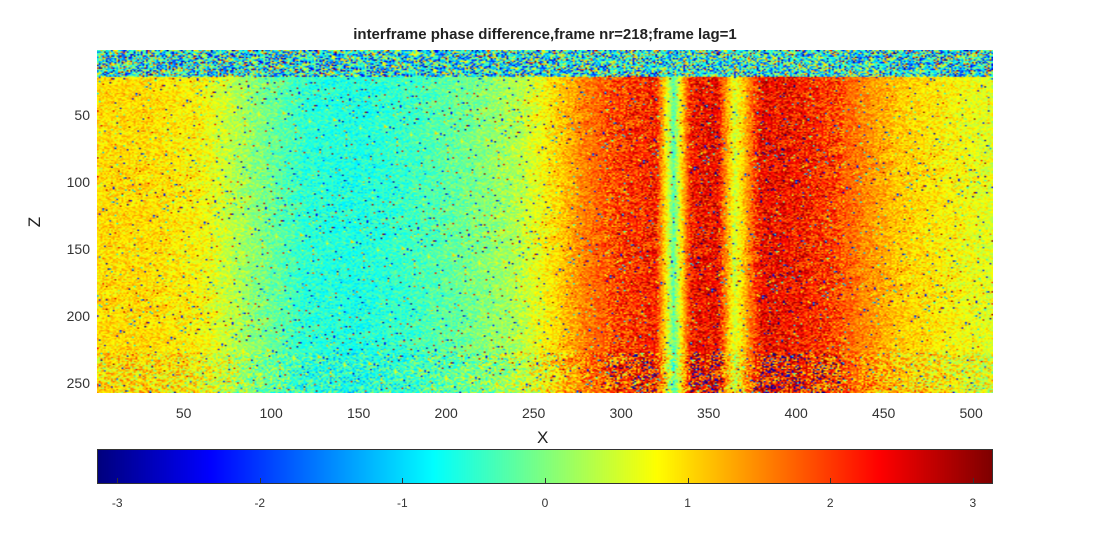  I want to click on x-tick-label: 500, so click(971, 413).